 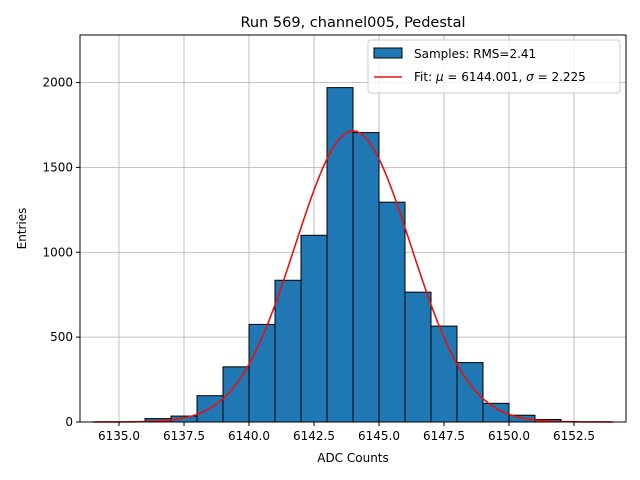 What do you see at coordinates (388, 53) in the screenshot?
I see `legend-hist-swatch` at bounding box center [388, 53].